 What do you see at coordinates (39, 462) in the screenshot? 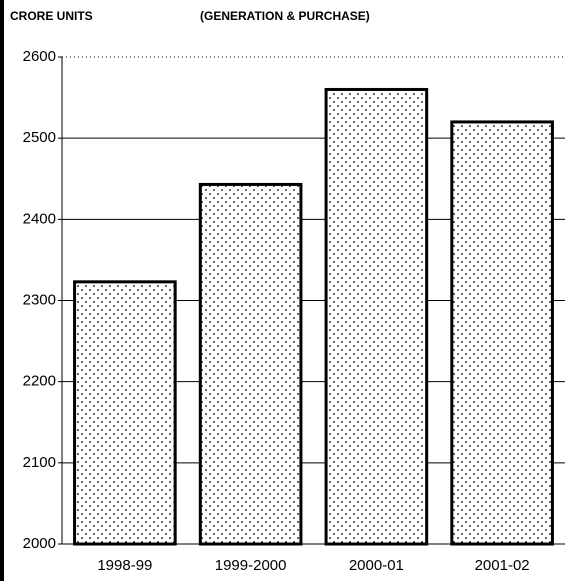
I see `y-tick-label: 2100` at bounding box center [39, 462].